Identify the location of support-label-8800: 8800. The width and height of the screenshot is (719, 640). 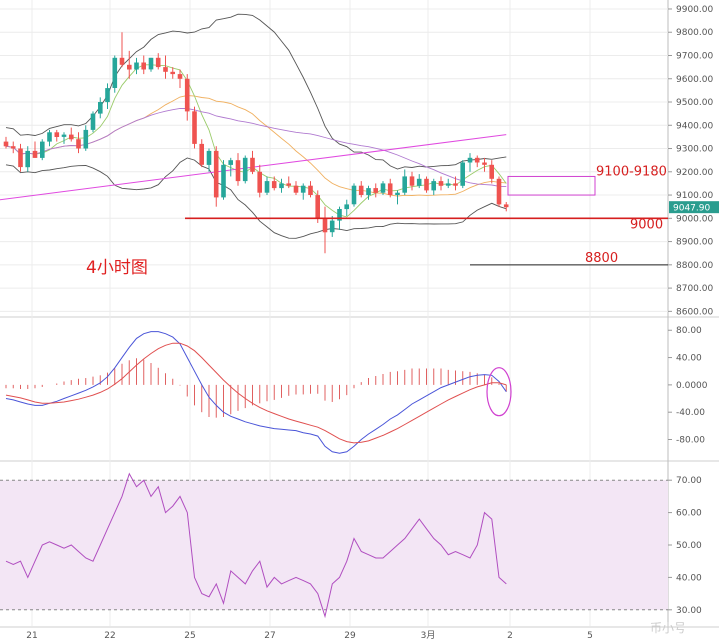
(601, 258).